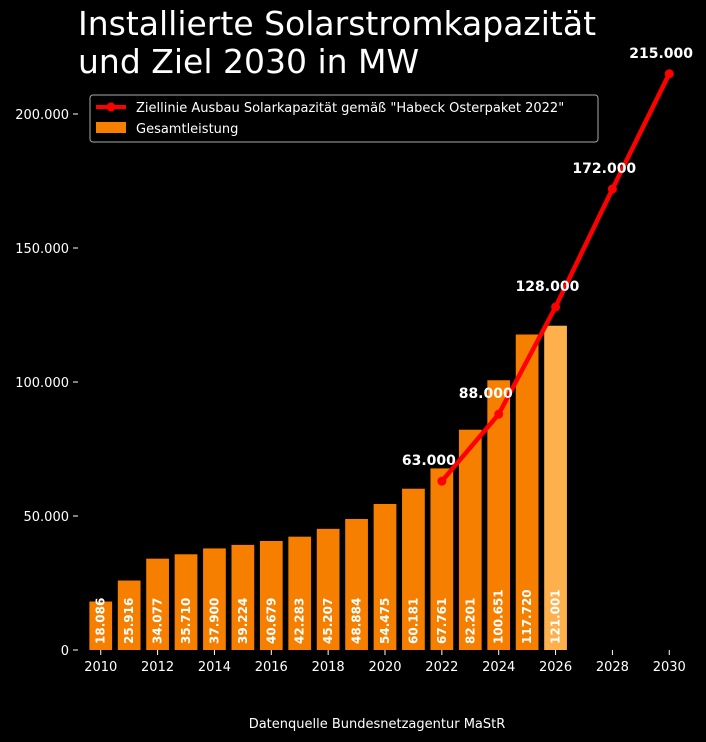 This screenshot has height=742, width=706. I want to click on bar-label-2013: 35.710, so click(186, 621).